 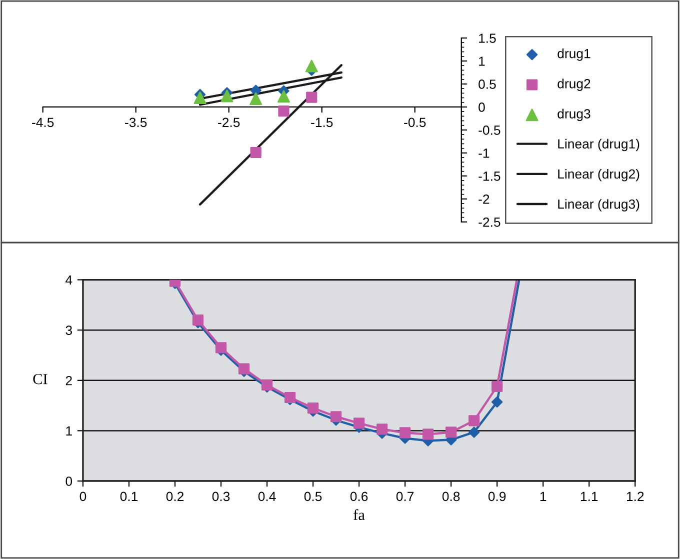 What do you see at coordinates (451, 497) in the screenshot?
I see `x-tick-label: 0.8` at bounding box center [451, 497].